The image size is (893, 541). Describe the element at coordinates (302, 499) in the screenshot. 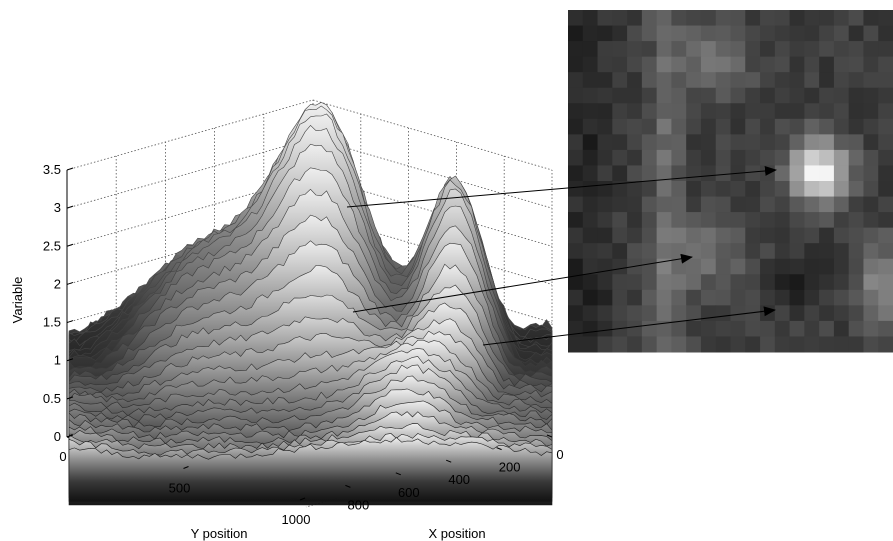

I see `y-tick-mark` at that location.